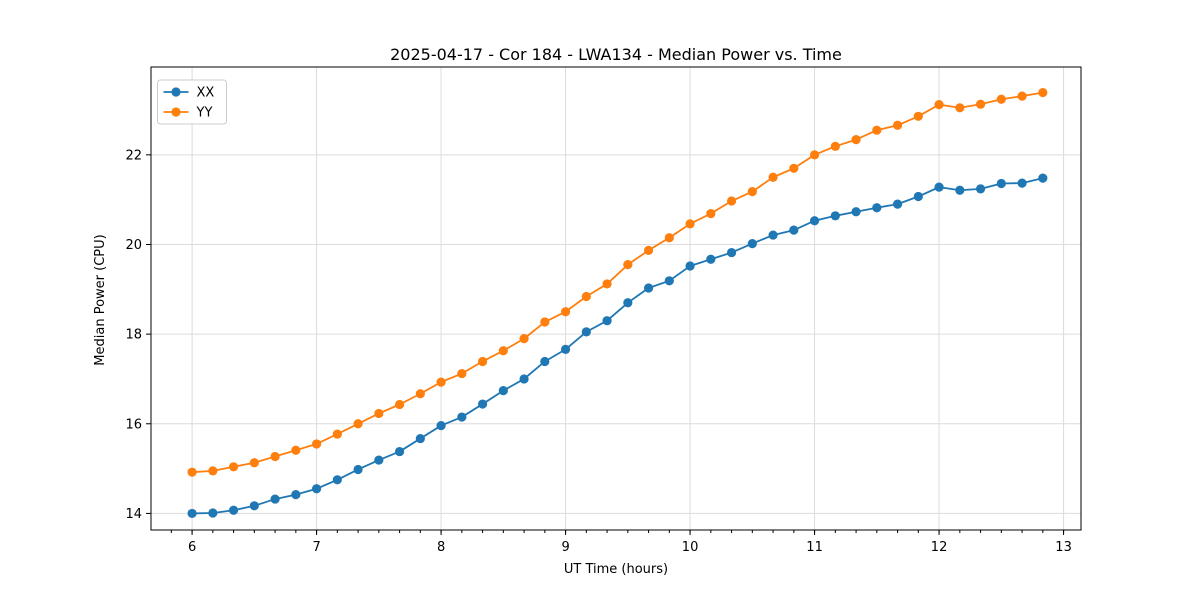 The image size is (1200, 604). I want to click on y-tick-label: 16, so click(133, 424).